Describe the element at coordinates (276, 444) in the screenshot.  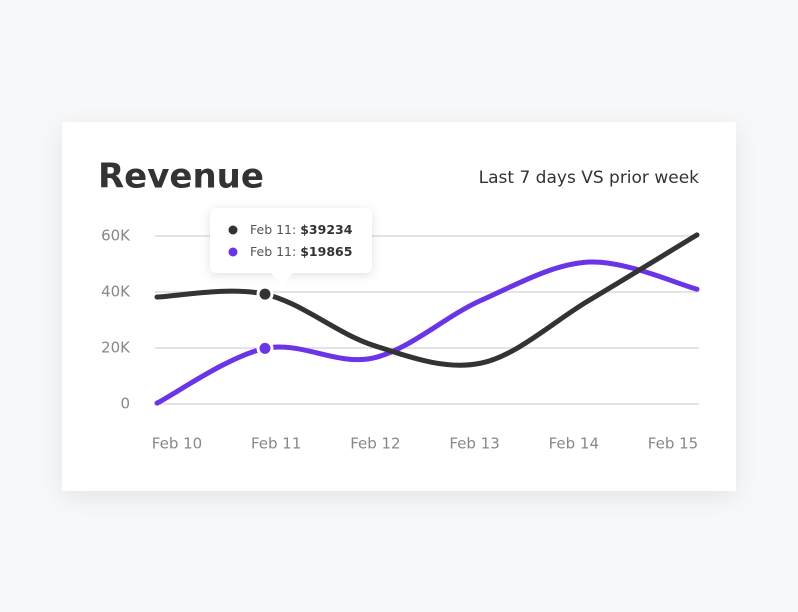
I see `x-tick-label: Feb 11` at that location.